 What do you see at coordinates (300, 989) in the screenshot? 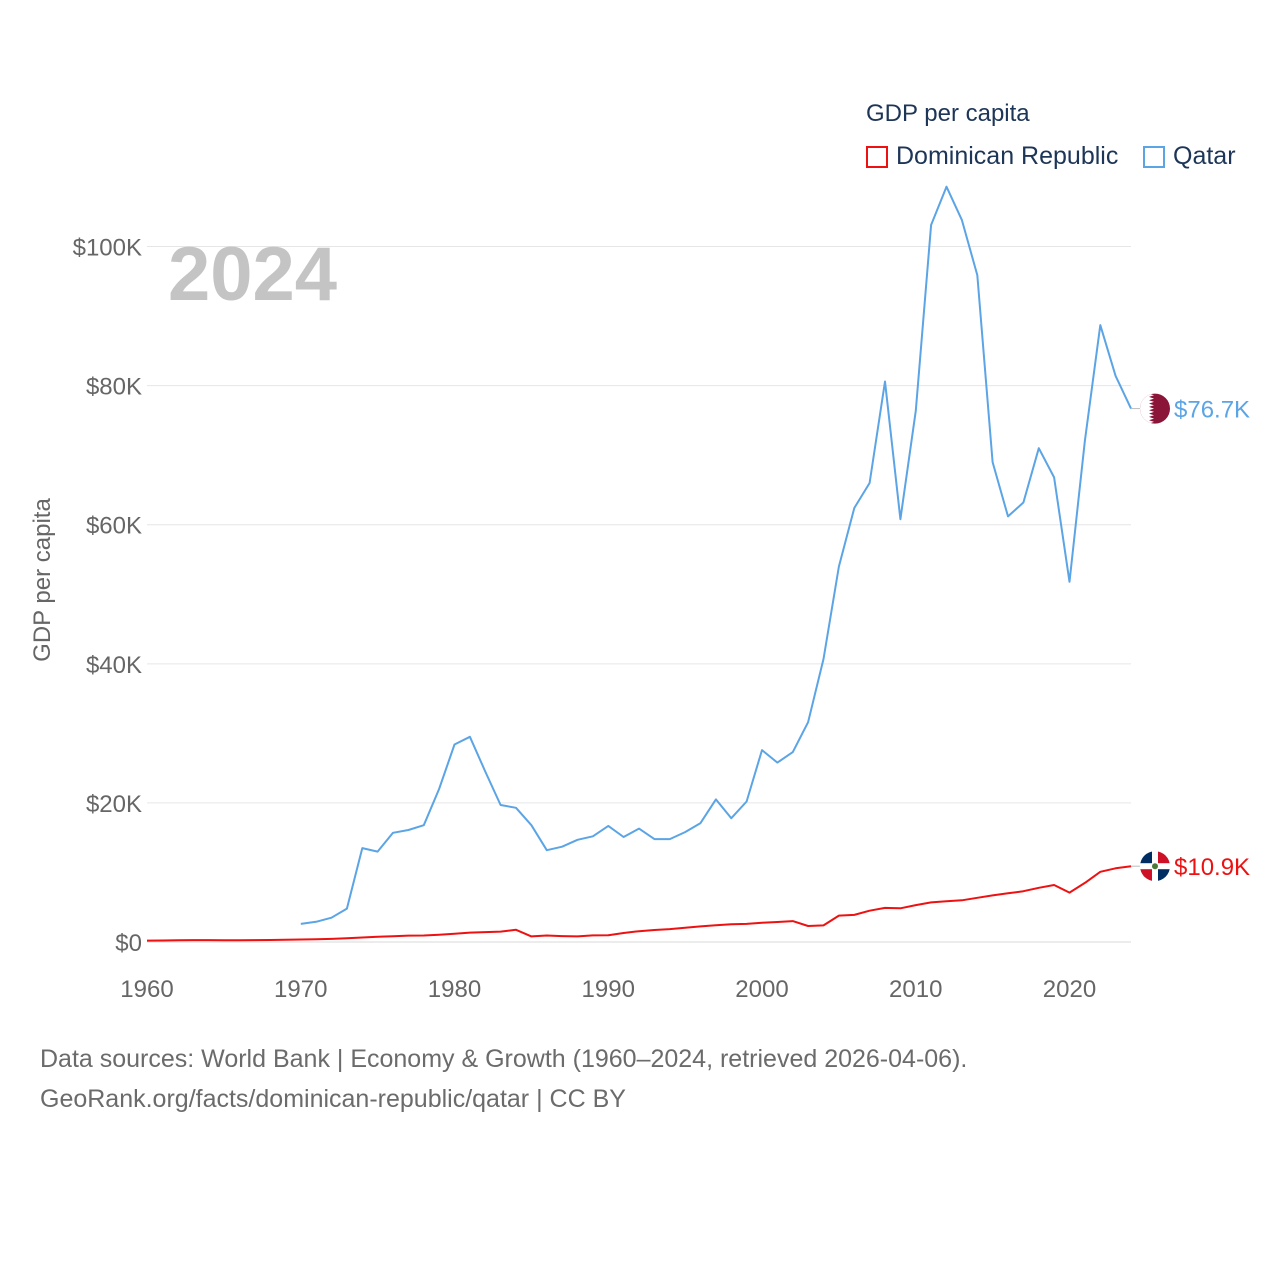
I see `x-tick-label: 1970` at bounding box center [300, 989].